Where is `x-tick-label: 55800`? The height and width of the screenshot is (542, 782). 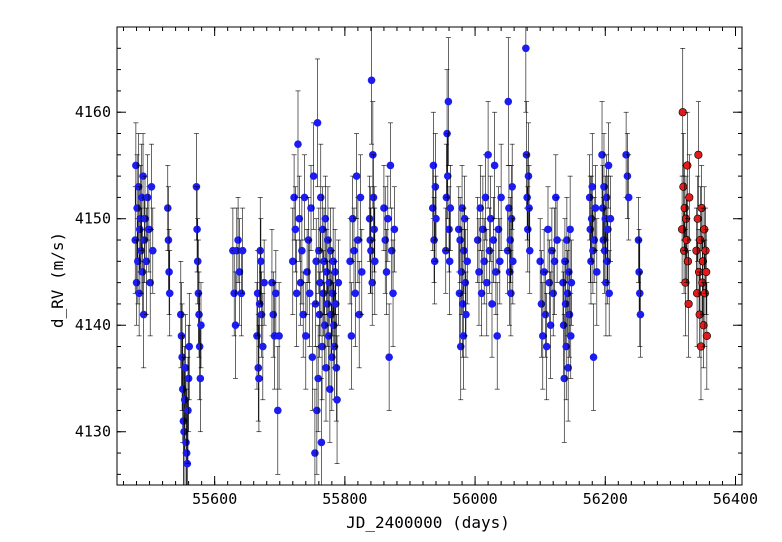
x-tick-label: 55800 is located at coordinates (344, 499).